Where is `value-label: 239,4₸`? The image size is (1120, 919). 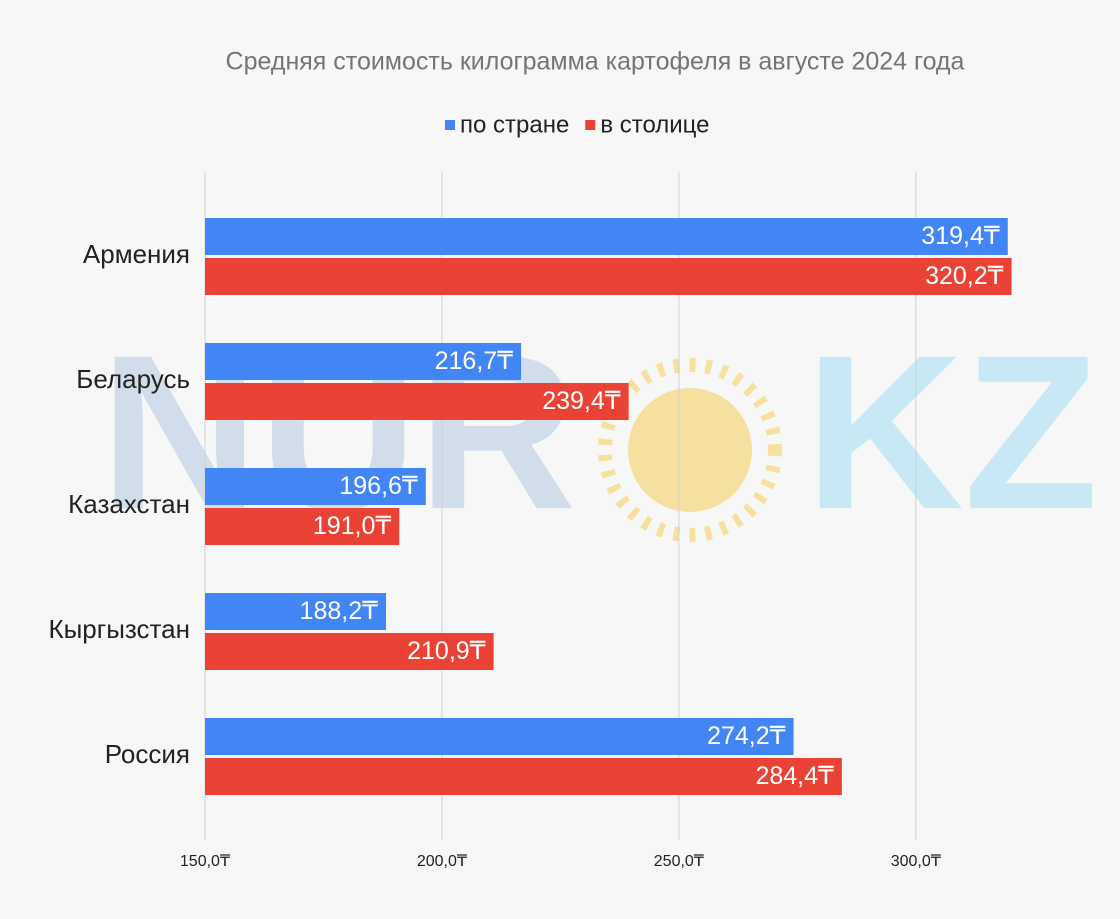 value-label: 239,4₸ is located at coordinates (581, 401).